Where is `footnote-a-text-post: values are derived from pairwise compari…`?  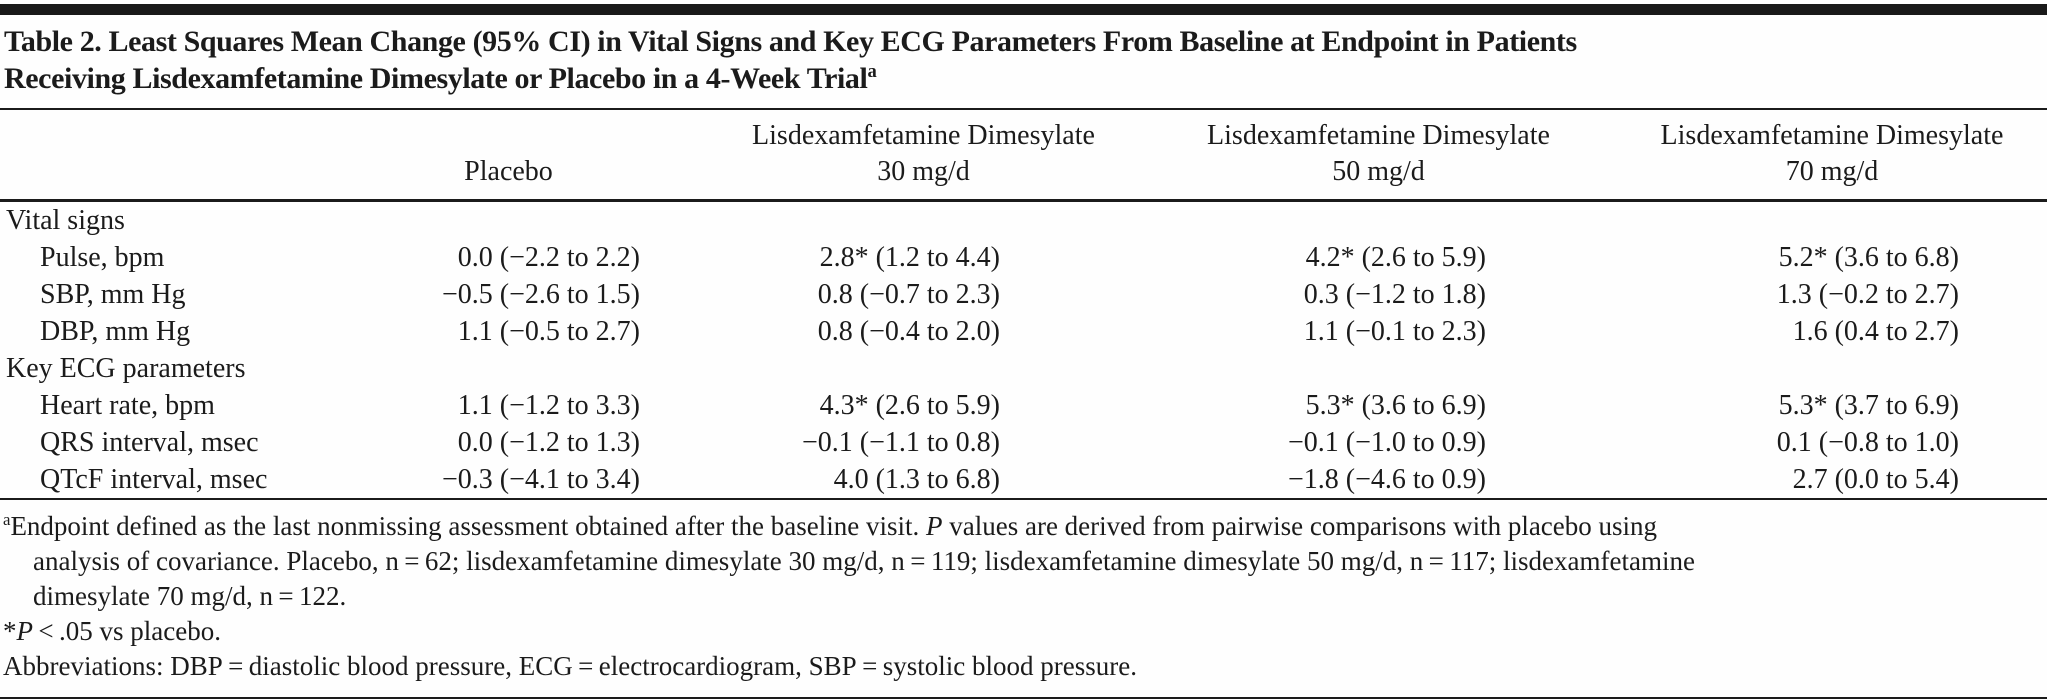
footnote-a-text-post: values are derived from pairwise compari… is located at coordinates (1300, 526).